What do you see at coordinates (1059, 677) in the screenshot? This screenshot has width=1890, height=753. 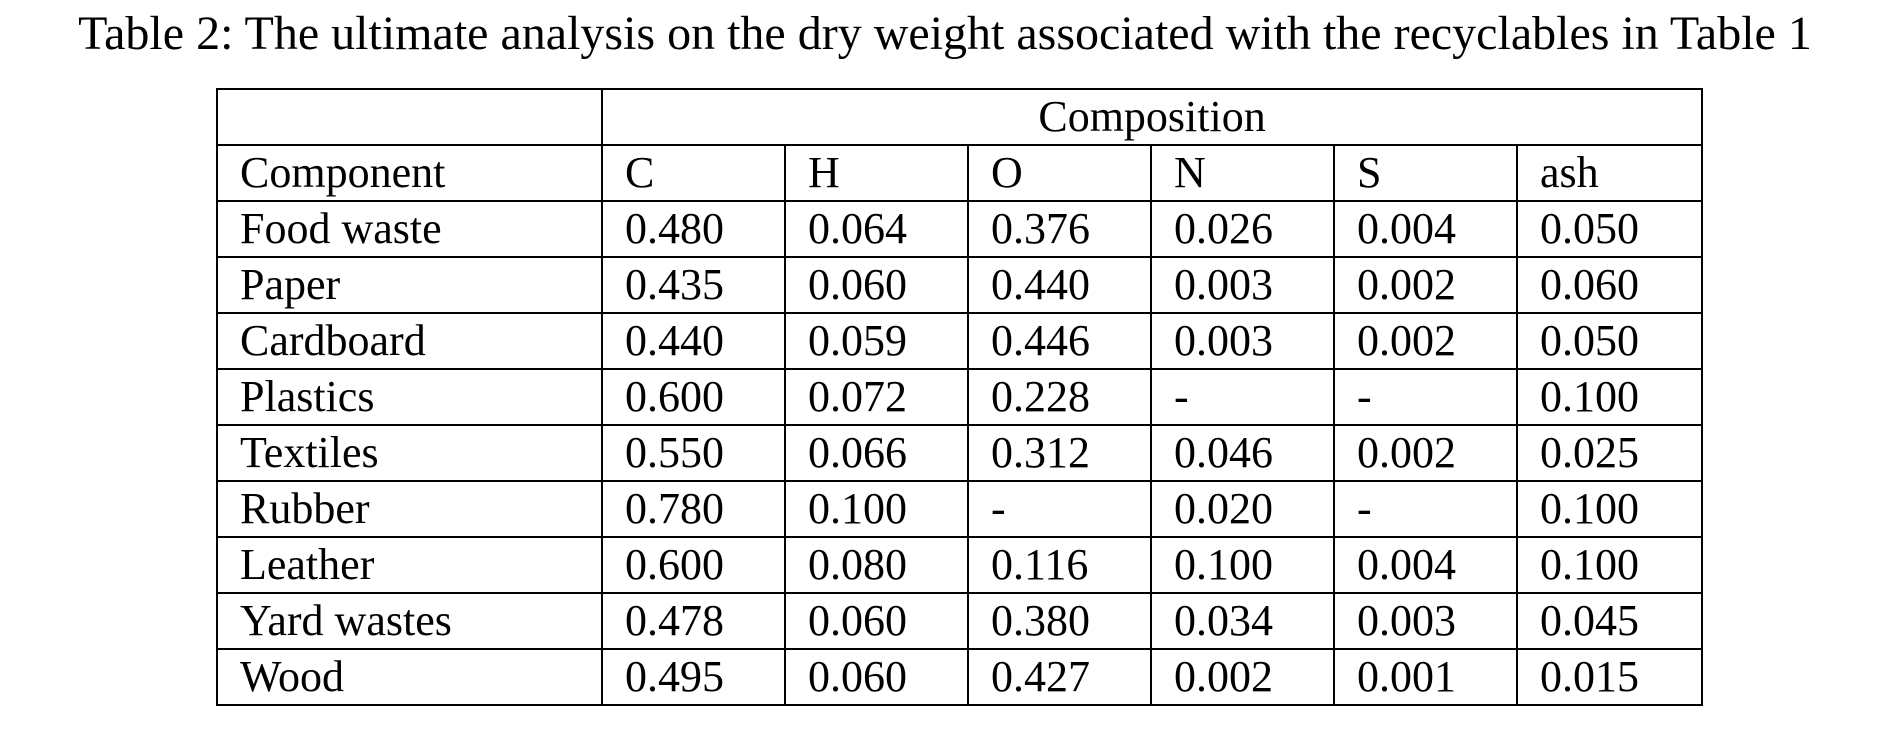 I see `cell-o: 0.427` at bounding box center [1059, 677].